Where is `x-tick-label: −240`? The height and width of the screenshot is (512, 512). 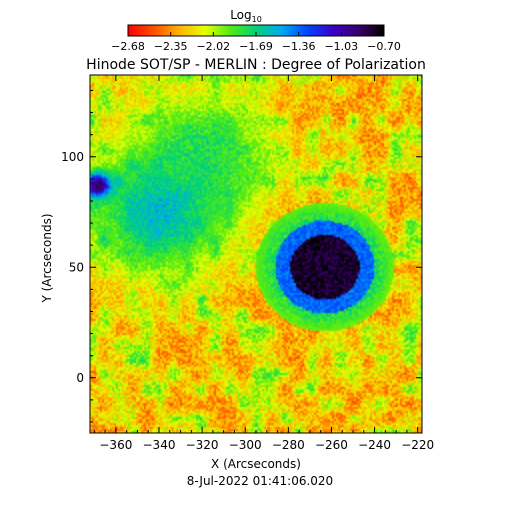 x-tick-label: −240 is located at coordinates (374, 445).